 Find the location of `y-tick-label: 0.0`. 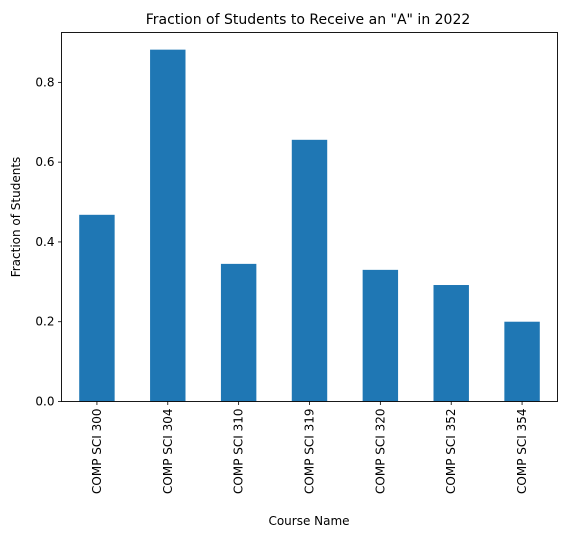

y-tick-label: 0.0 is located at coordinates (44, 402).